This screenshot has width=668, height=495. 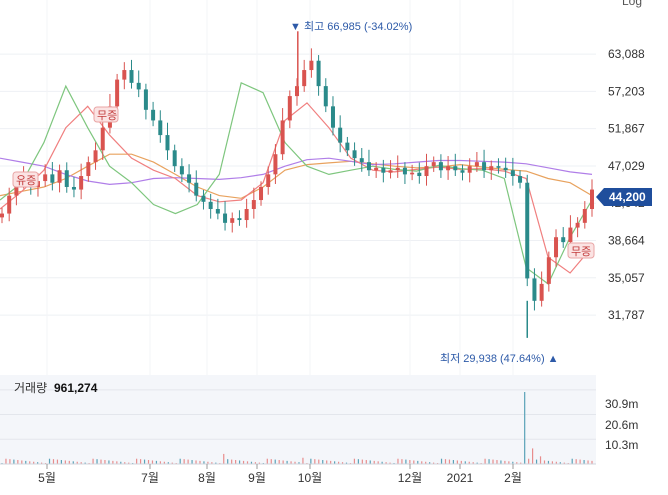 What do you see at coordinates (47, 478) in the screenshot?
I see `x-tick-label: 5월` at bounding box center [47, 478].